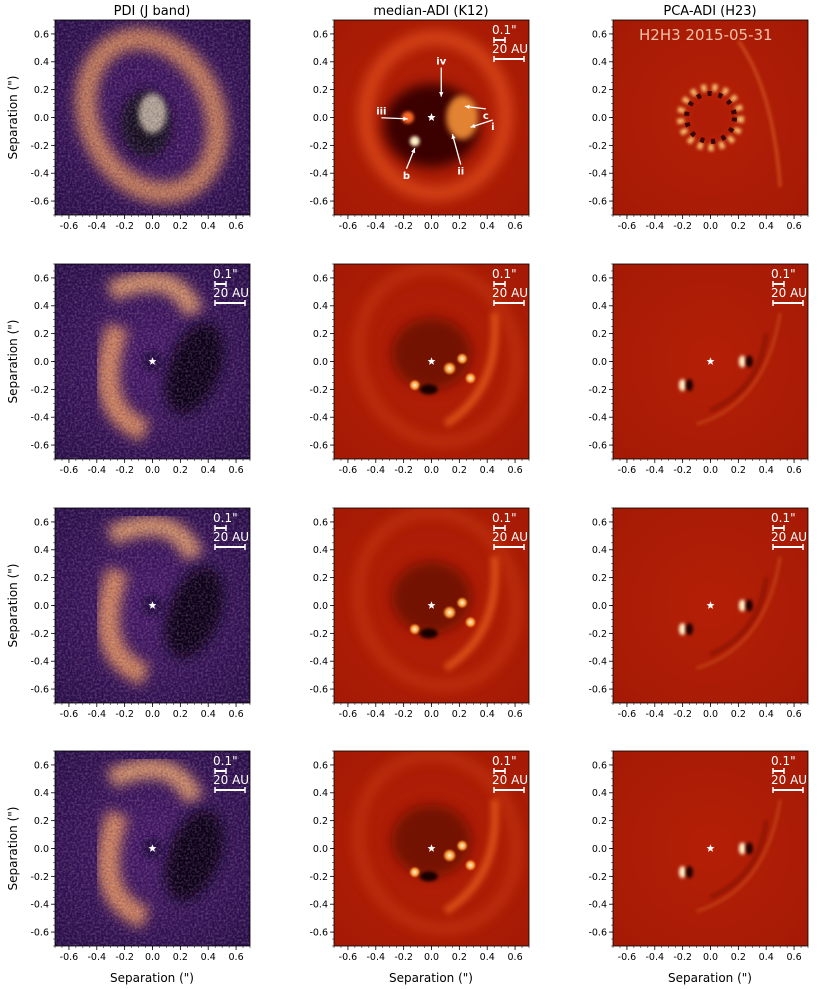 The height and width of the screenshot is (989, 830). I want to click on annotation-i: i, so click(492, 127).